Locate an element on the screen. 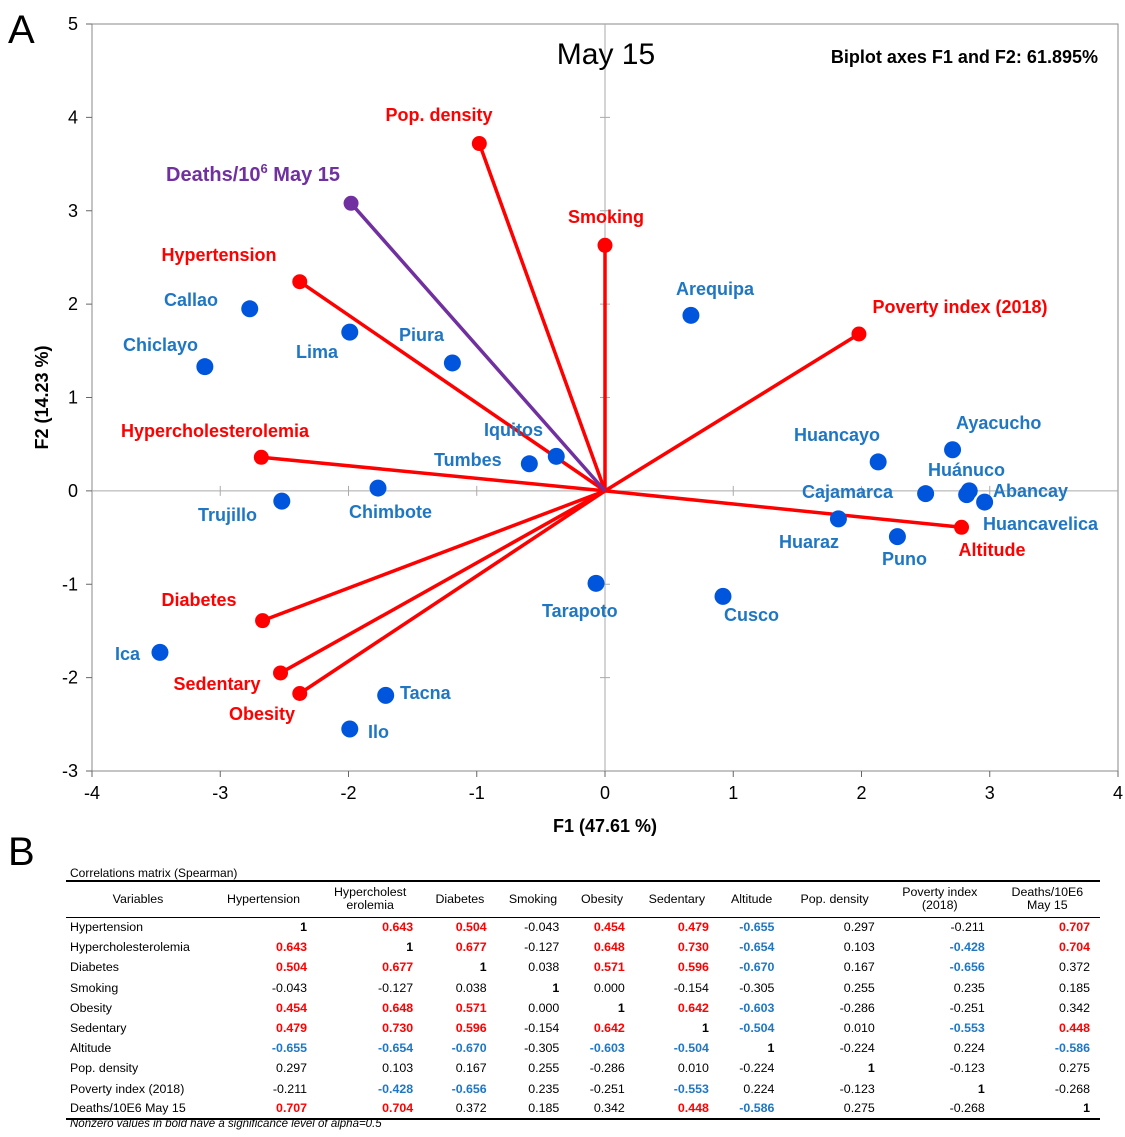 This screenshot has height=1137, width=1125. column-header: Diabetes is located at coordinates (460, 898).